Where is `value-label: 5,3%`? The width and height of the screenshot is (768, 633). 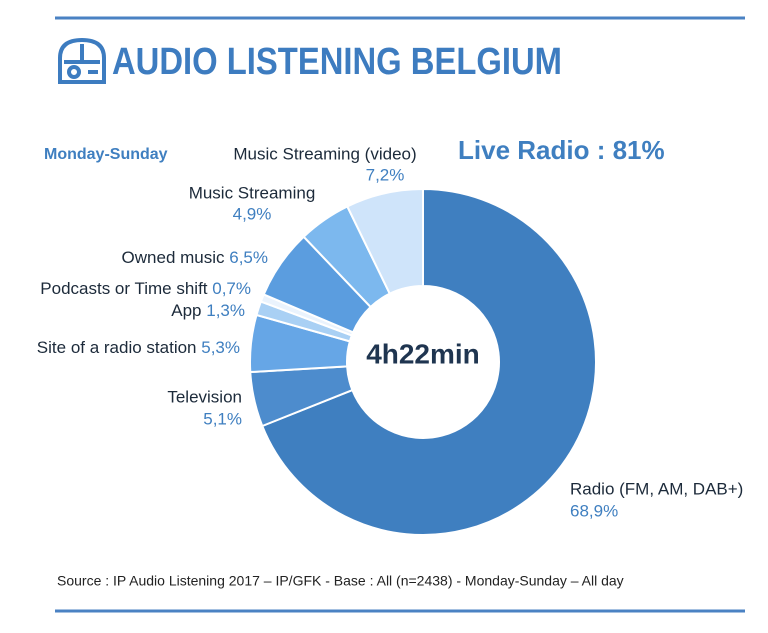 value-label: 5,3% is located at coordinates (220, 347).